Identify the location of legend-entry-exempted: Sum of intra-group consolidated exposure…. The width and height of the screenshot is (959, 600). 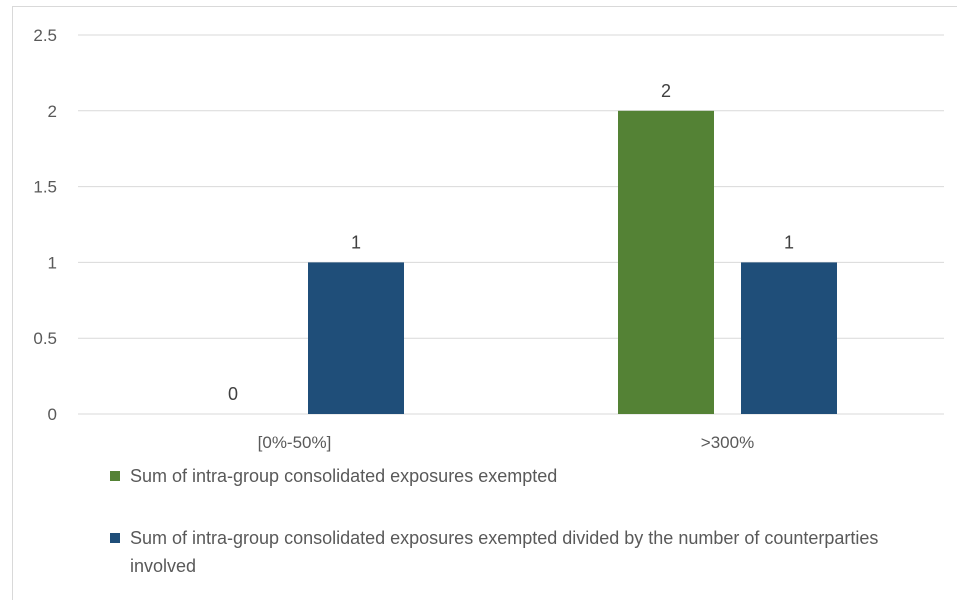
(510, 476).